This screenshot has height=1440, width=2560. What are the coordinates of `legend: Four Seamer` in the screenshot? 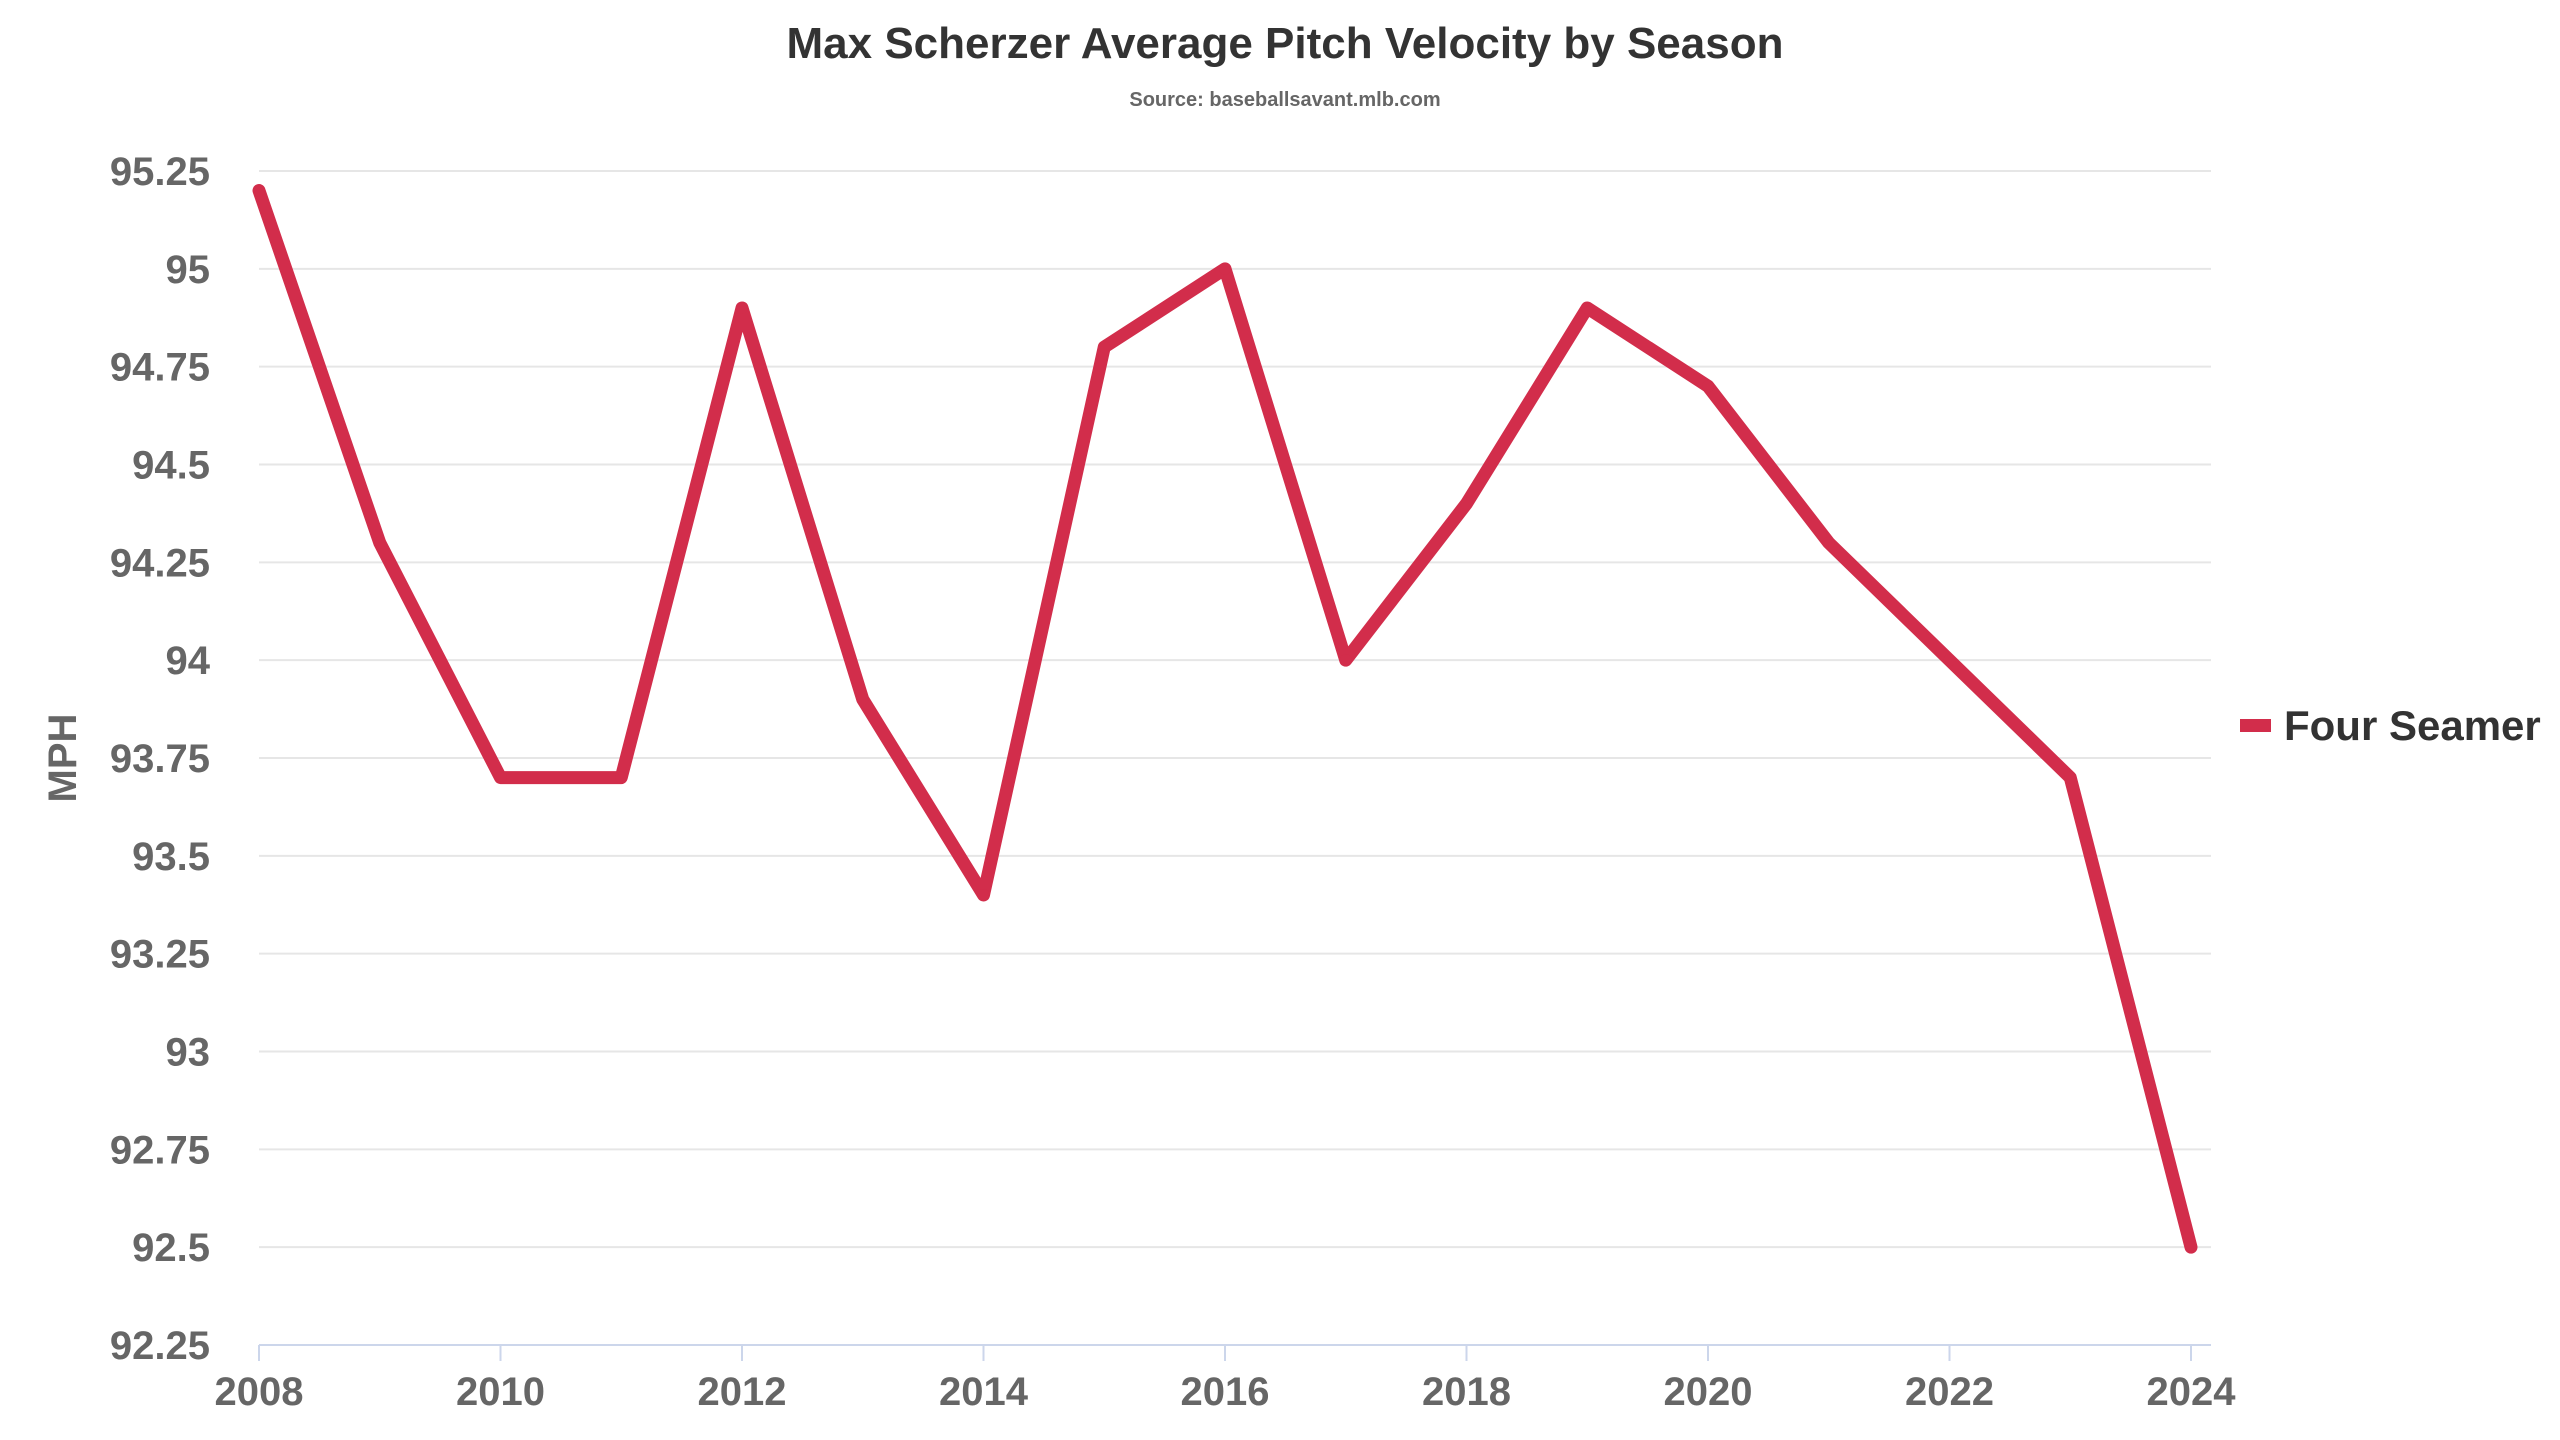 It's located at (2390, 725).